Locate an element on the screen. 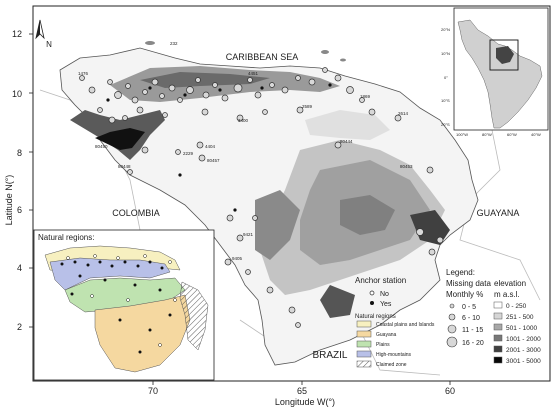 This screenshot has height=409, width=554. north-arrow: N is located at coordinates (43, 34).